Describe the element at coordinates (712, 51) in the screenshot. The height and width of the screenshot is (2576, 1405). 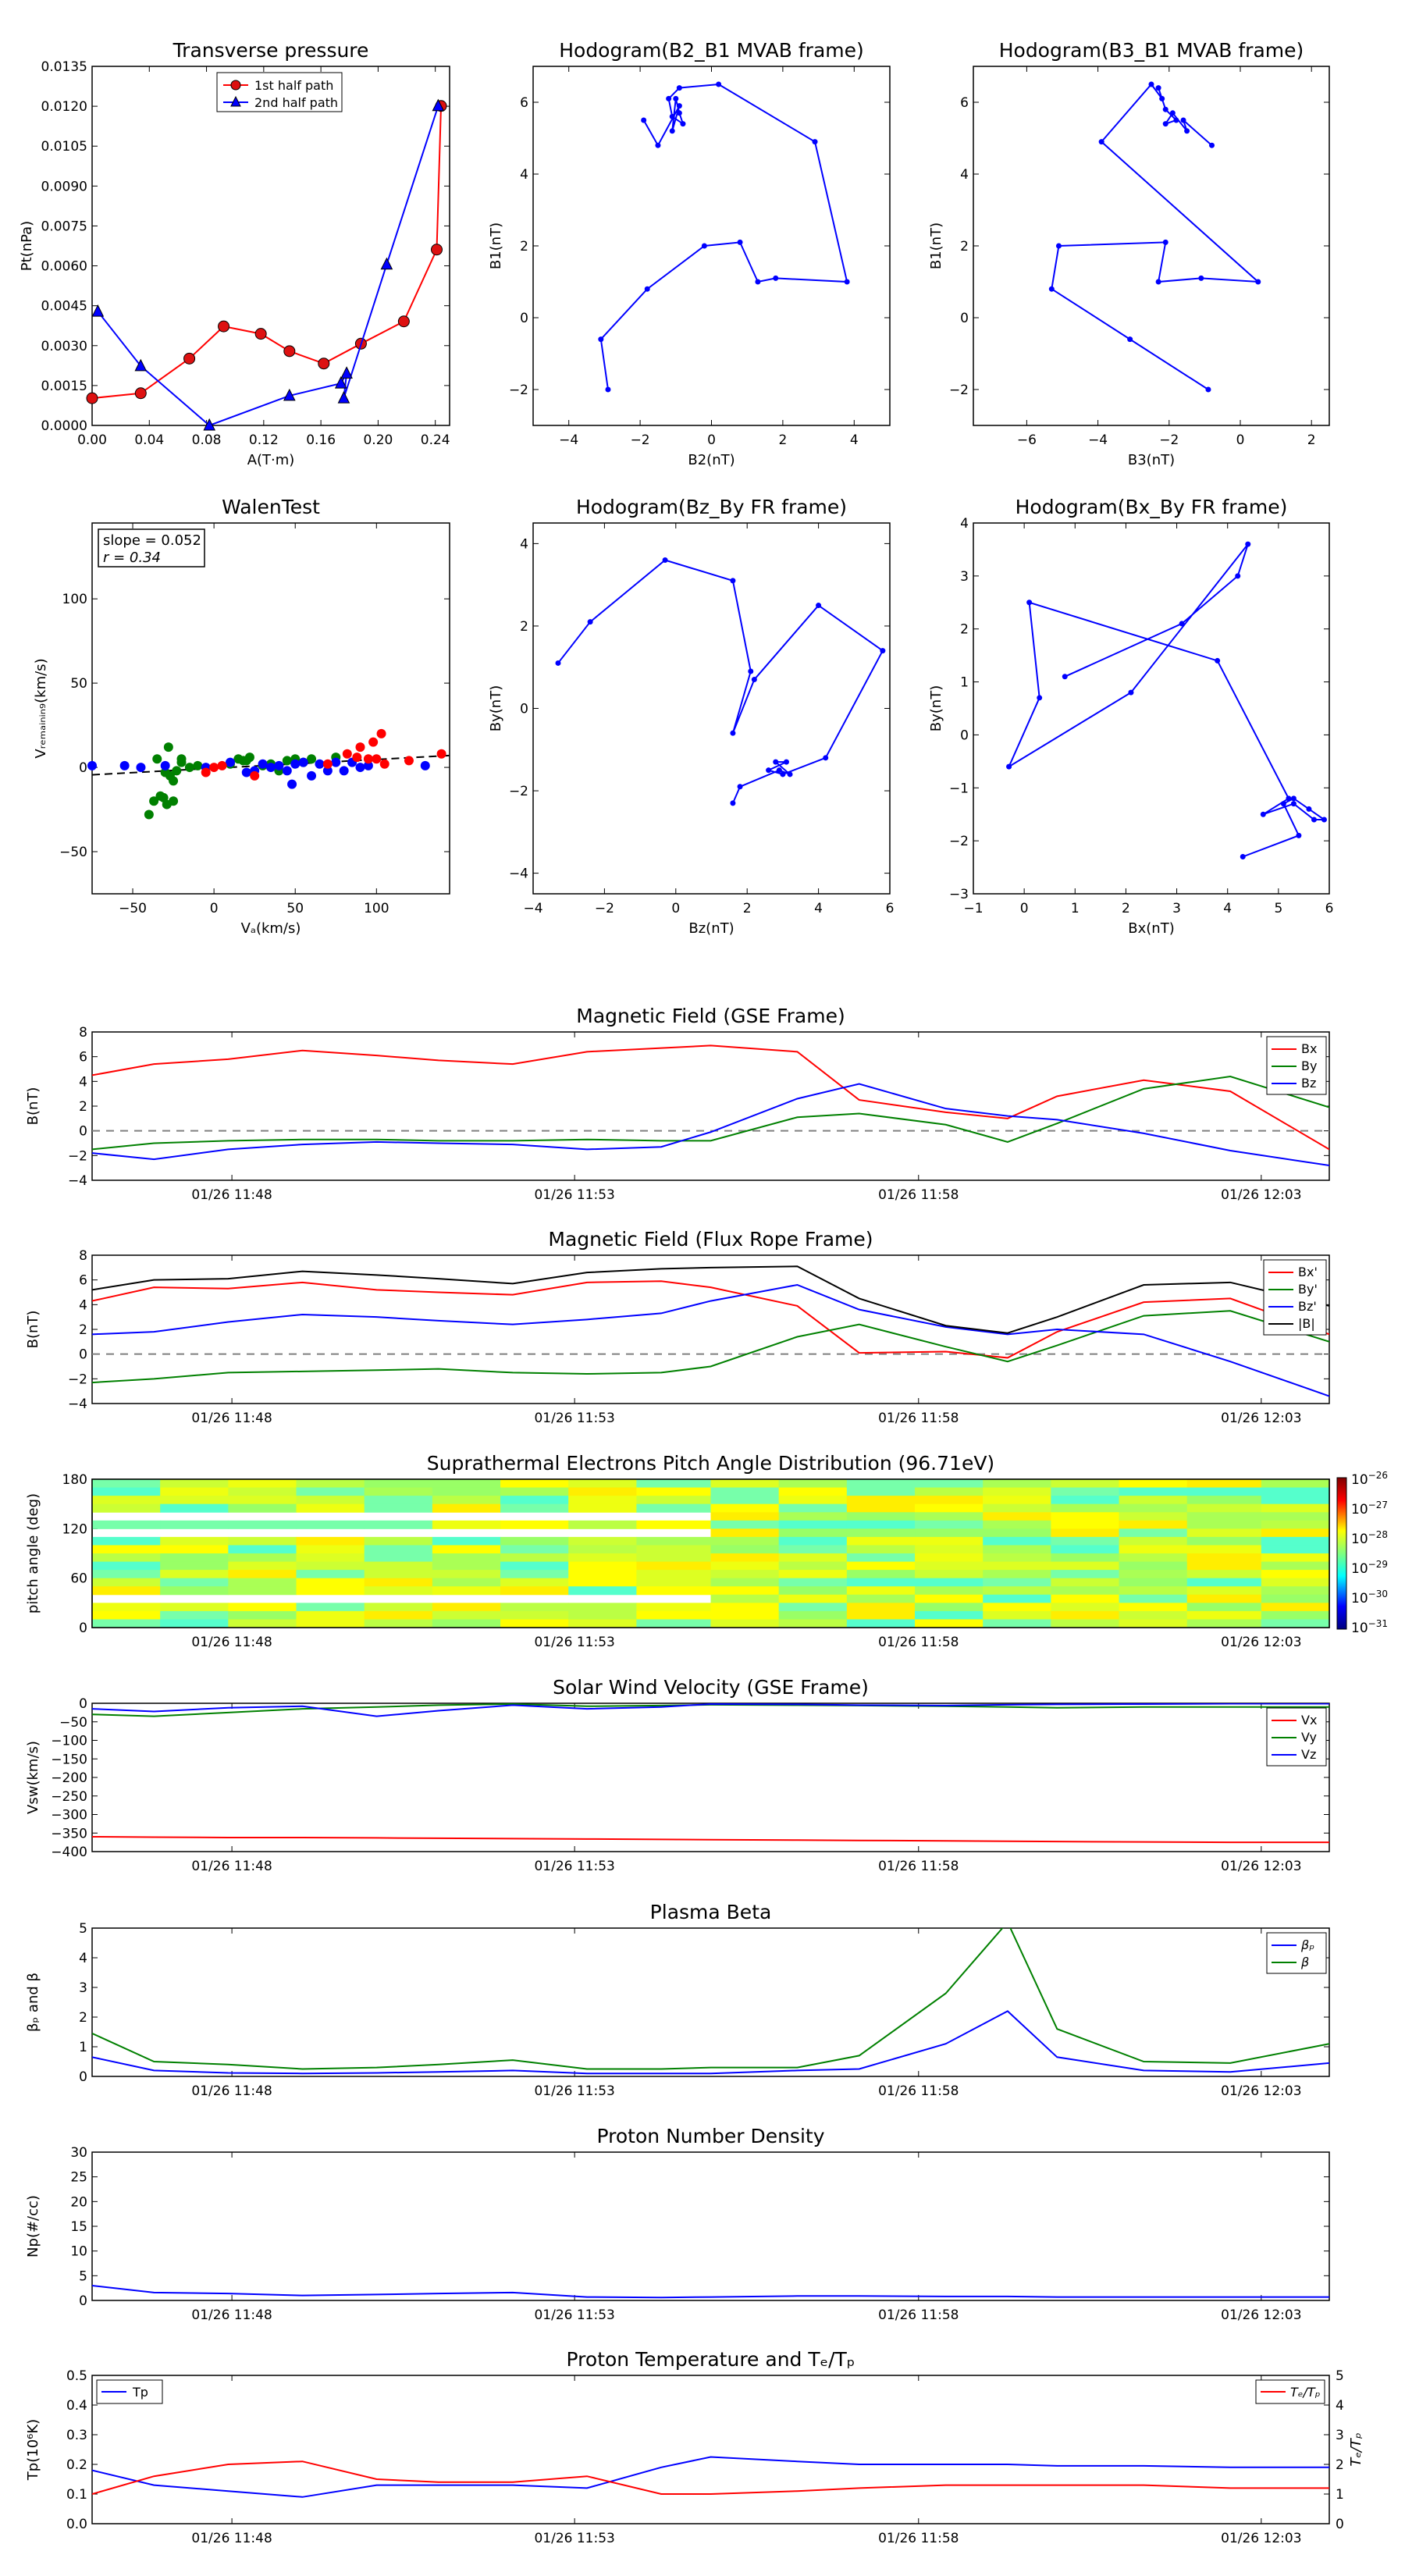
I see `chart-title: Hodogram(B2_B1 MVAB frame)` at that location.